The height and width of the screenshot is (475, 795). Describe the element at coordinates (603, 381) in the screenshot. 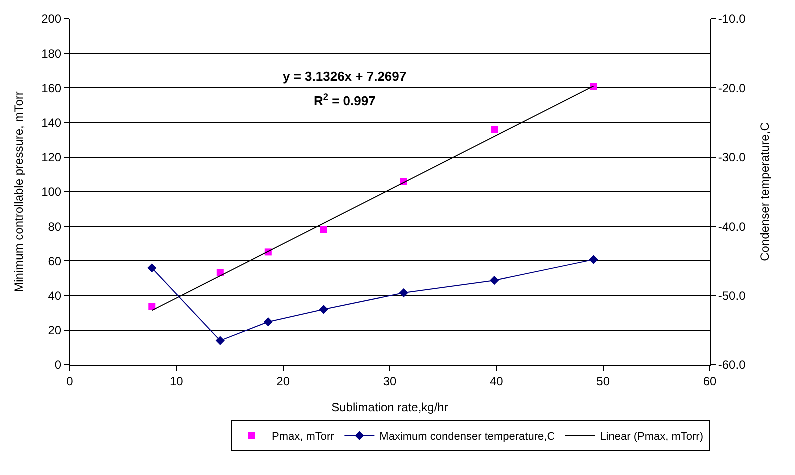

I see `x-tick-label: 50` at that location.